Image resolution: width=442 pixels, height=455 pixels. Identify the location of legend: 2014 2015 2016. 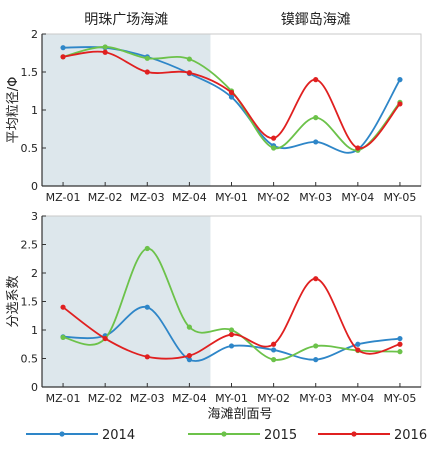
(226, 435).